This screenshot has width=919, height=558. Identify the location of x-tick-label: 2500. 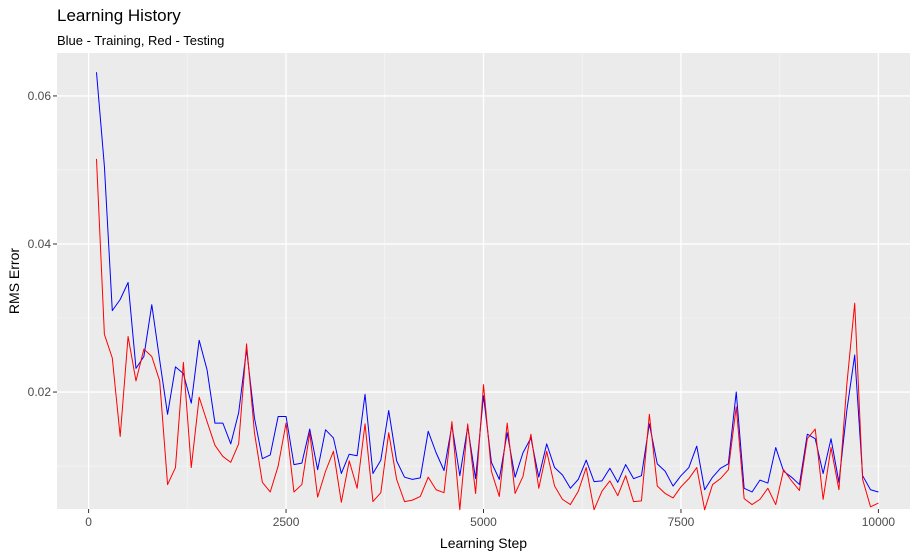
(286, 522).